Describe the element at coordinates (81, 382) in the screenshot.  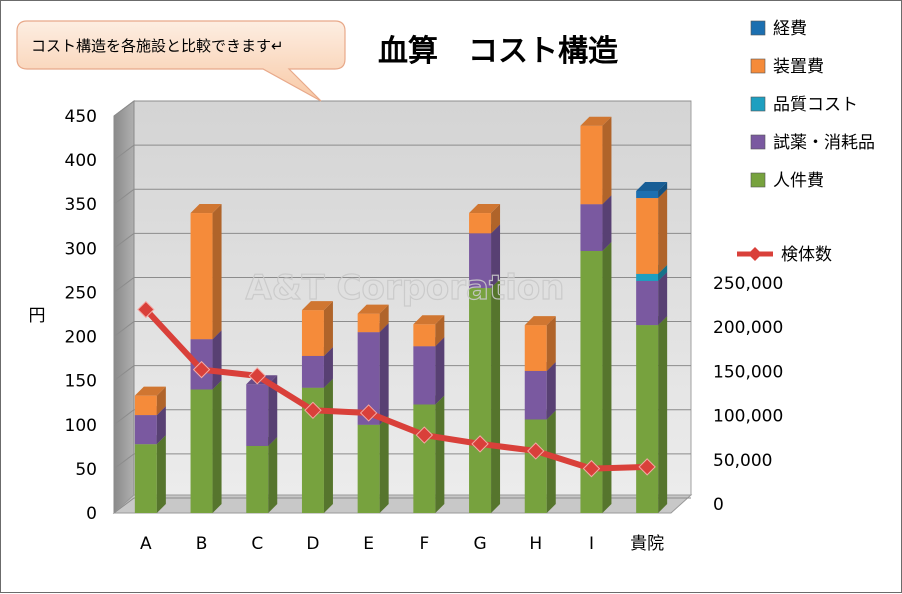
I see `y-tick-label: 150` at that location.